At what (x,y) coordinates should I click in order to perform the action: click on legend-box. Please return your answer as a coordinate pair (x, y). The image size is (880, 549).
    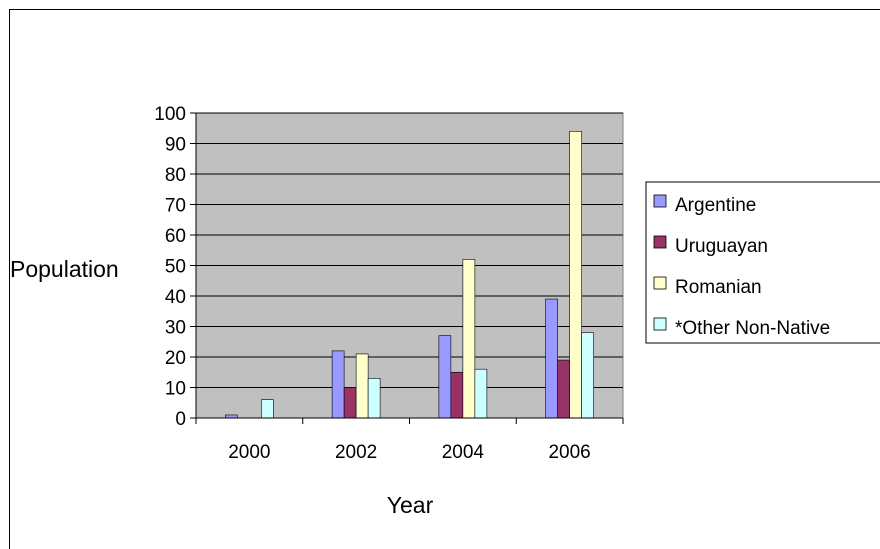
    Looking at the image, I should click on (762, 262).